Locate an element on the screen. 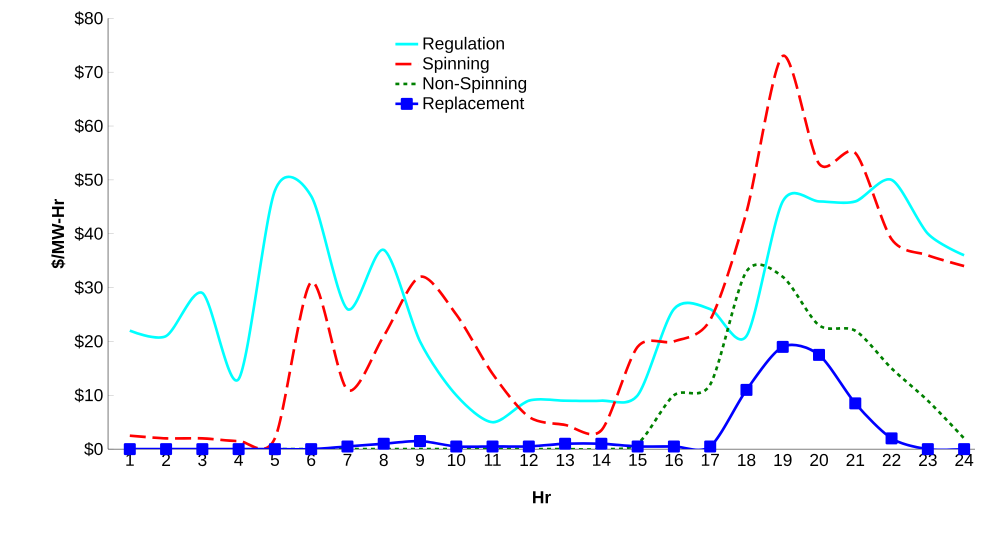  y-tick-label: $20 is located at coordinates (88, 341).